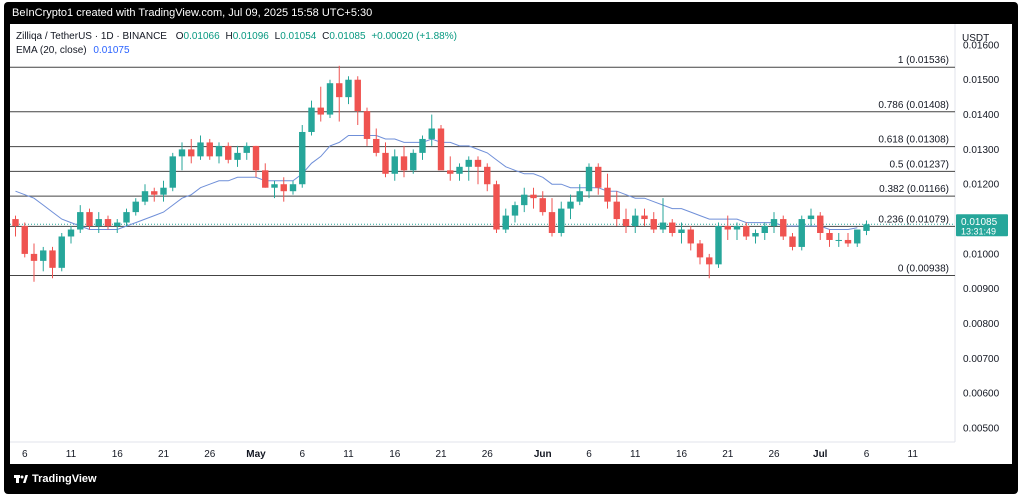 This screenshot has height=500, width=1024. I want to click on high-label: H, so click(229, 36).